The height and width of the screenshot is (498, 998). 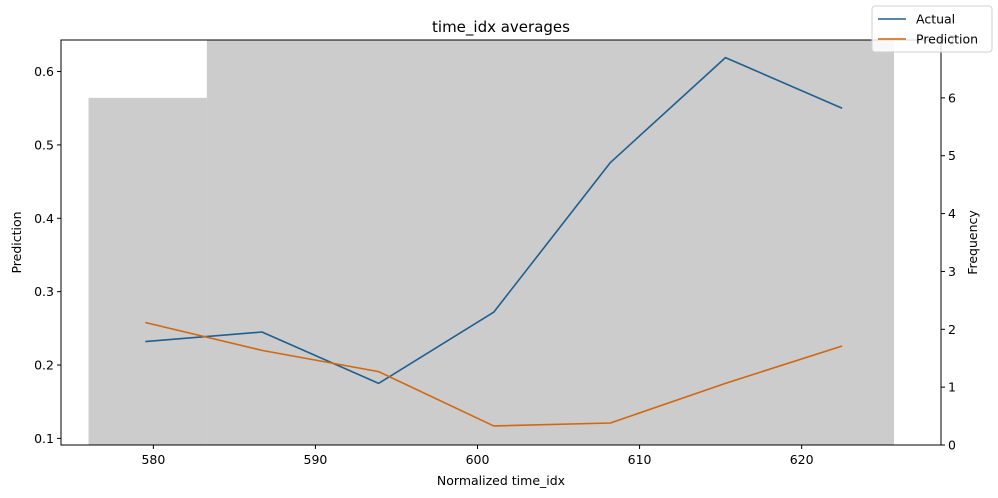 What do you see at coordinates (935, 19) in the screenshot?
I see `legend-label-actual: Actual` at bounding box center [935, 19].